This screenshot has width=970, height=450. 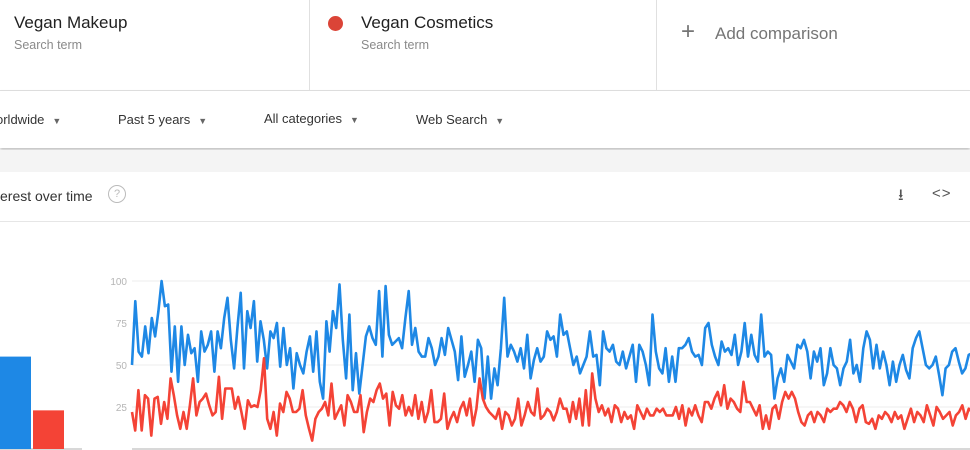 What do you see at coordinates (776, 33) in the screenshot?
I see `add-comparison-label: Add comparison` at bounding box center [776, 33].